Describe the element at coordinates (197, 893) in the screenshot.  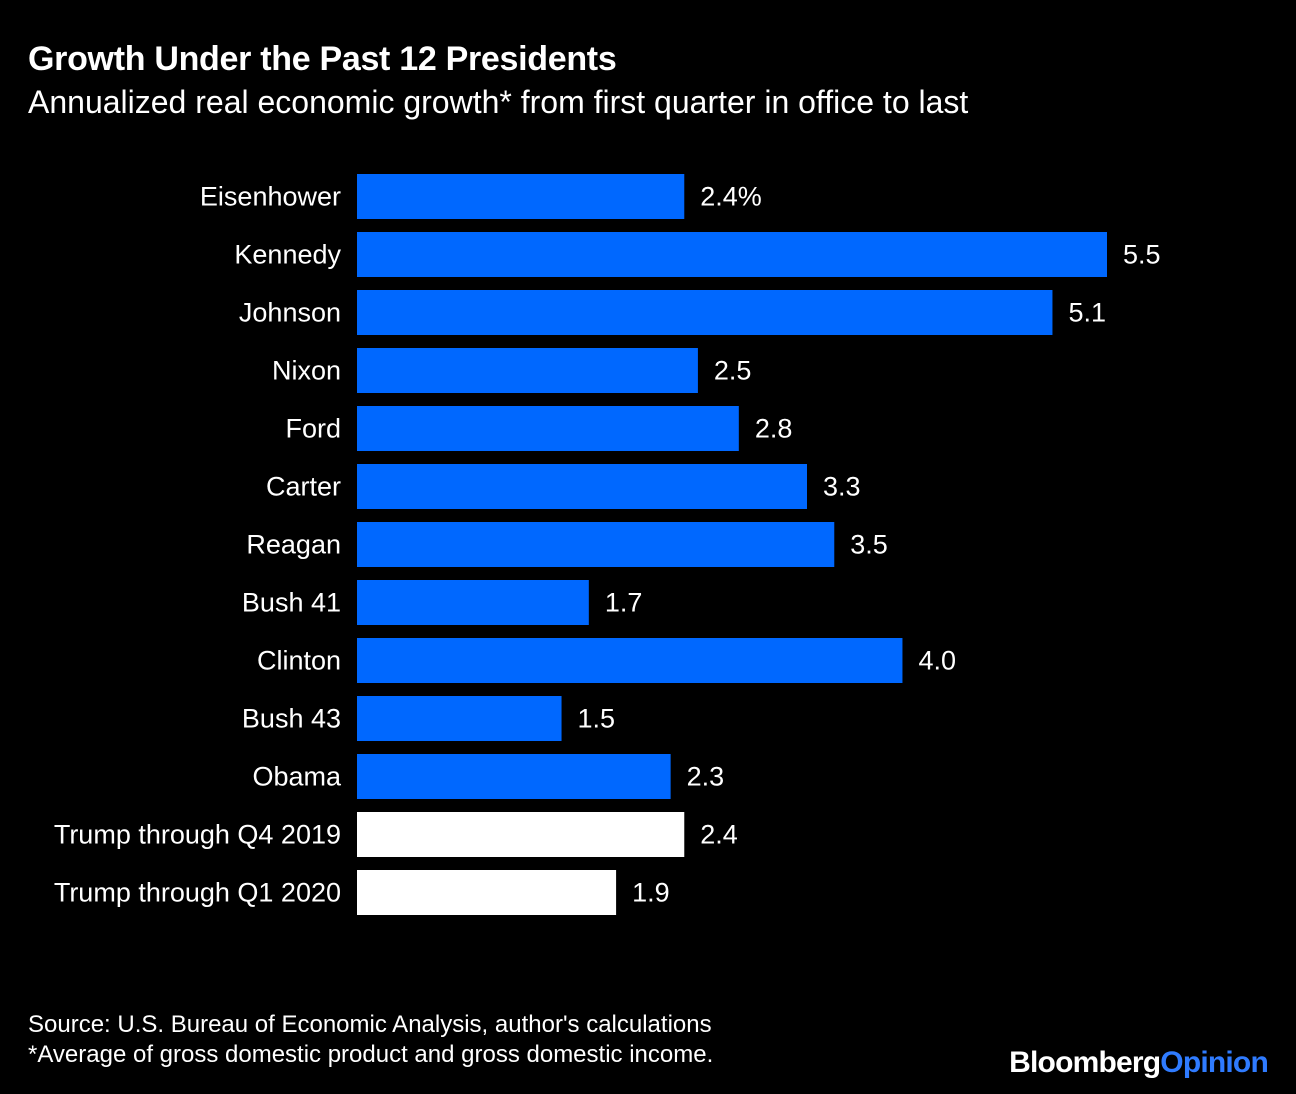
I see `category-label: Trump through Q1 2020` at that location.